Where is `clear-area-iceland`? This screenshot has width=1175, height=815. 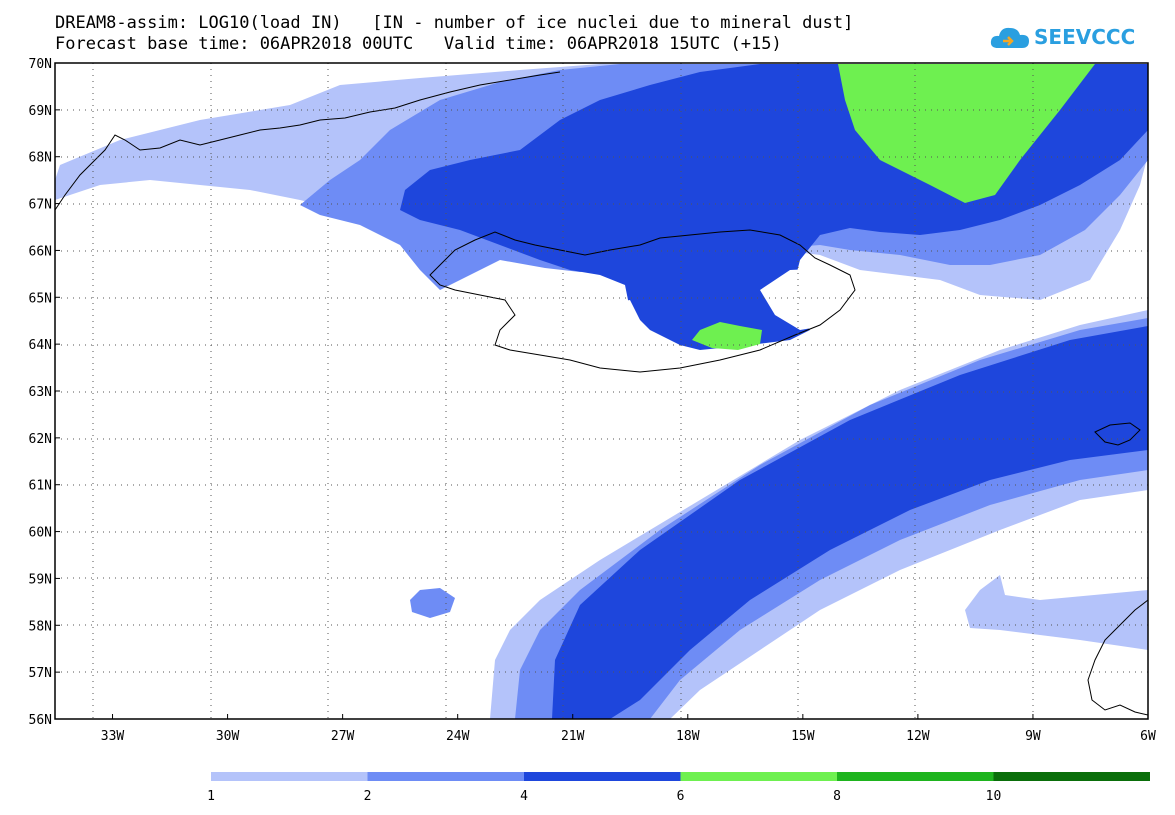
clear-area-iceland is located at coordinates (575, 335).